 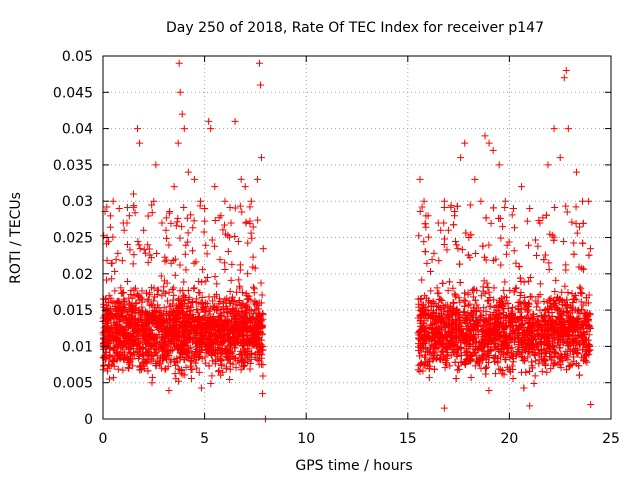 I want to click on x-tick-label: 15, so click(x=408, y=439).